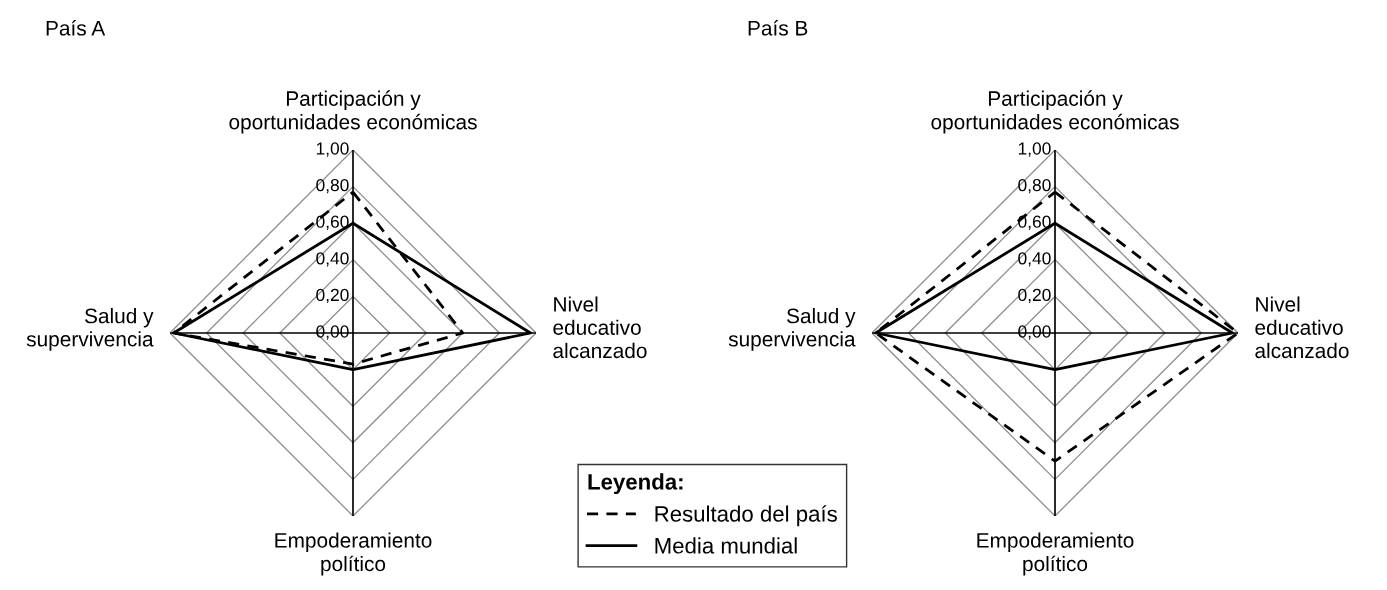 Image resolution: width=1387 pixels, height=590 pixels. I want to click on chart-title: País A, so click(76, 28).